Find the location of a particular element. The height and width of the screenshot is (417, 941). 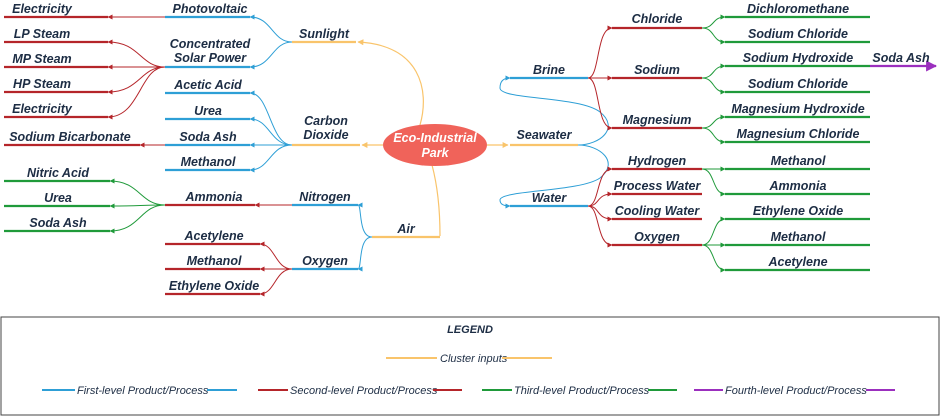

legend-first-label: First-level Product/Process is located at coordinates (143, 391).